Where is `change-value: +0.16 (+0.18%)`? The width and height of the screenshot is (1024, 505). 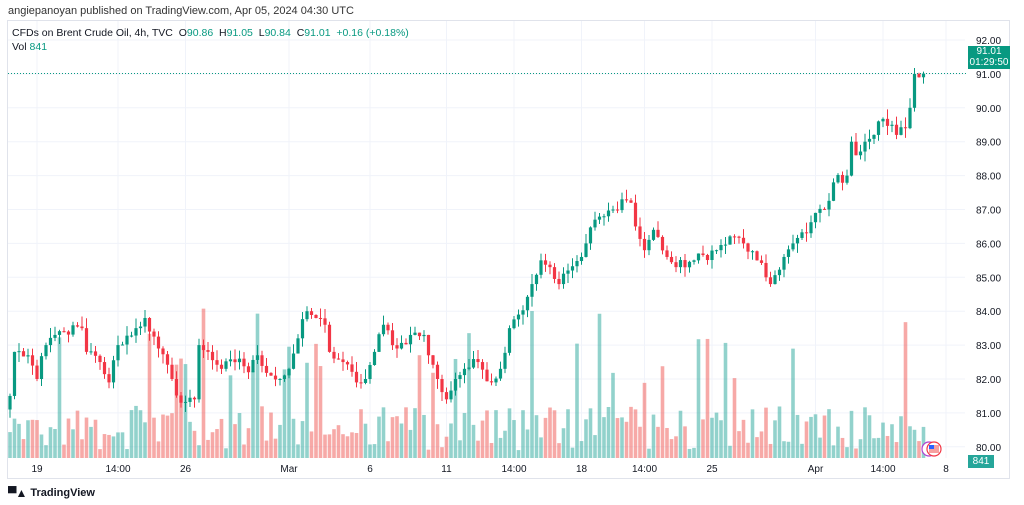 change-value: +0.16 (+0.18%) is located at coordinates (372, 33).